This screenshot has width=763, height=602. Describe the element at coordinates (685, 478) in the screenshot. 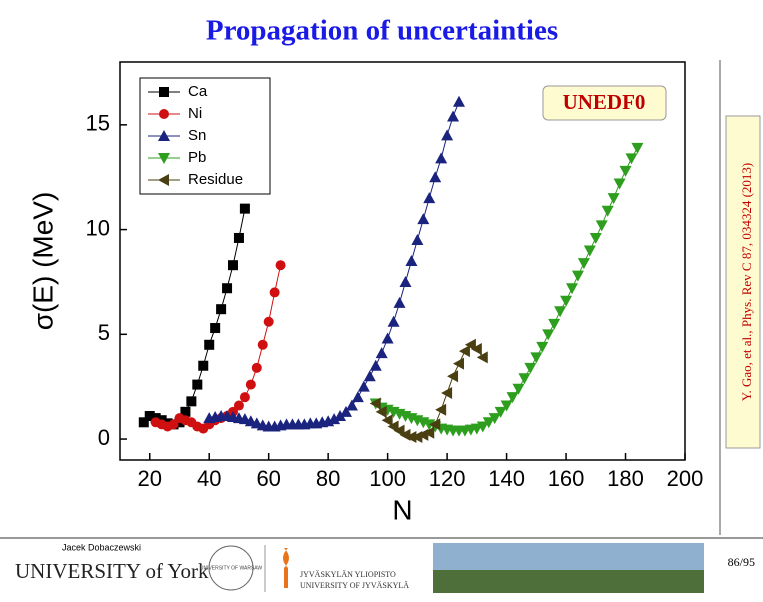

I see `x-tick-label: 200` at that location.